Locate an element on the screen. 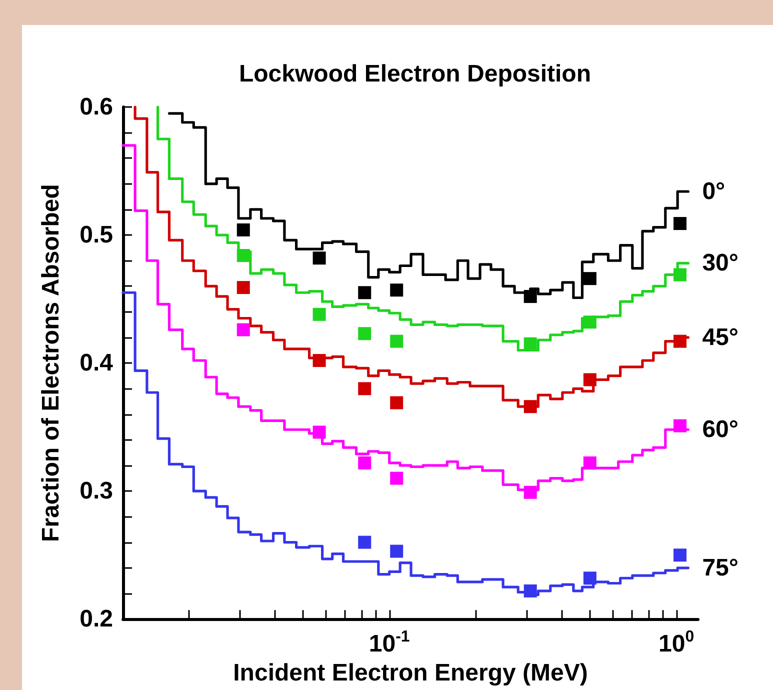 The width and height of the screenshot is (773, 690). y-tick-label: 0.6 is located at coordinates (96, 107).